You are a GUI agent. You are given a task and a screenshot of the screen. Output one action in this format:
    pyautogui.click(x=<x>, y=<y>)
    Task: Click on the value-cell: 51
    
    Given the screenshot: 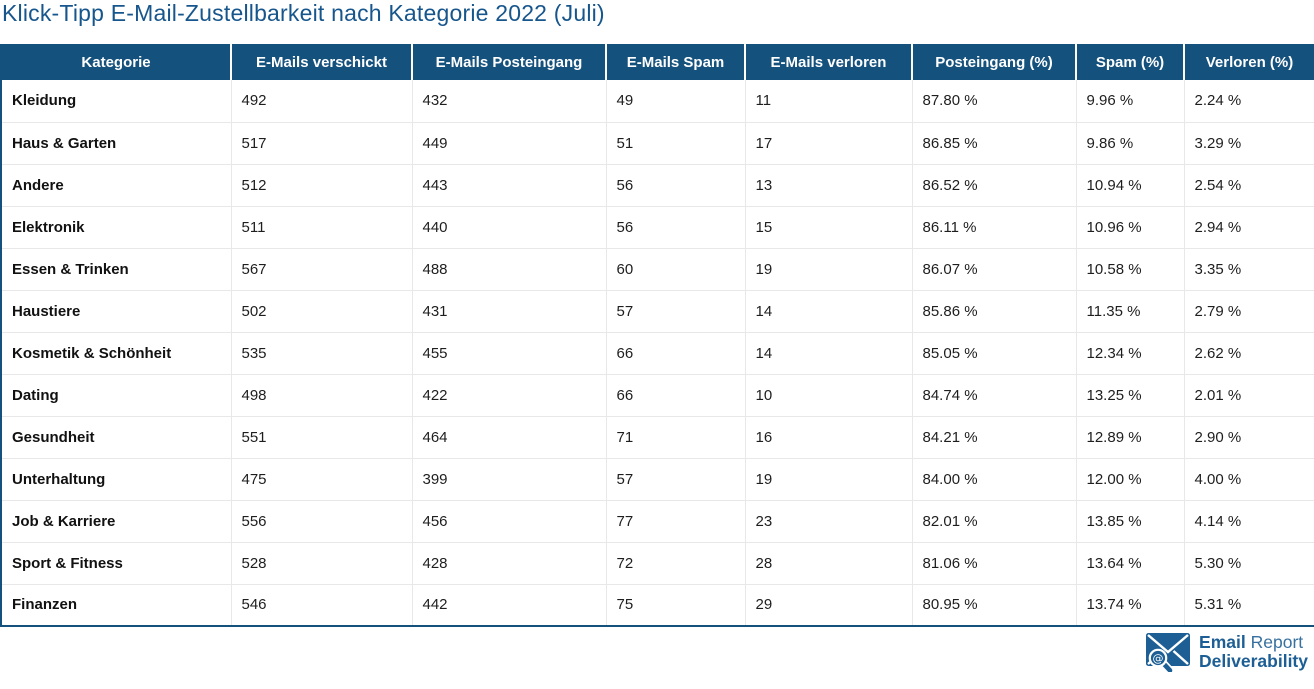 What is the action you would take?
    pyautogui.click(x=676, y=143)
    